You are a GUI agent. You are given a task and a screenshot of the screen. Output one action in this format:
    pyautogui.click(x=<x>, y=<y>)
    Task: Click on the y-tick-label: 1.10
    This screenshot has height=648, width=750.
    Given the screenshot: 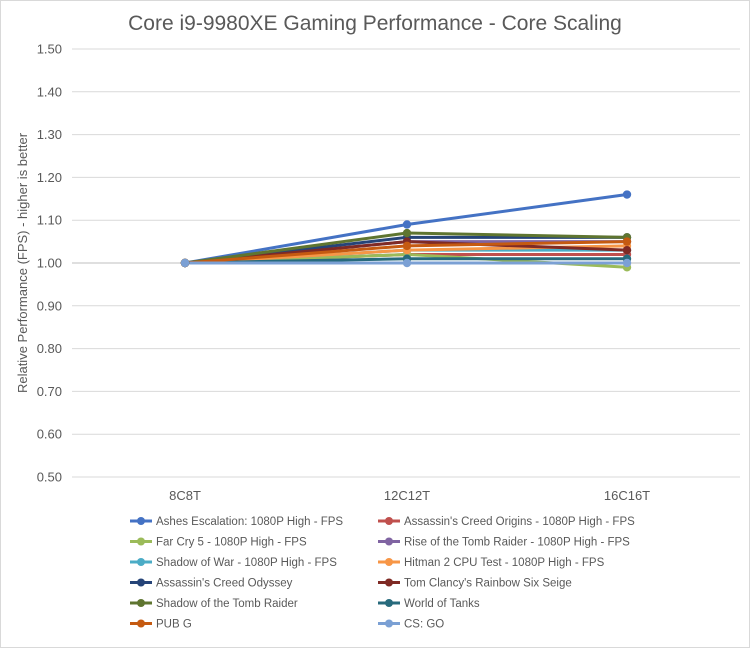 What is the action you would take?
    pyautogui.click(x=49, y=220)
    